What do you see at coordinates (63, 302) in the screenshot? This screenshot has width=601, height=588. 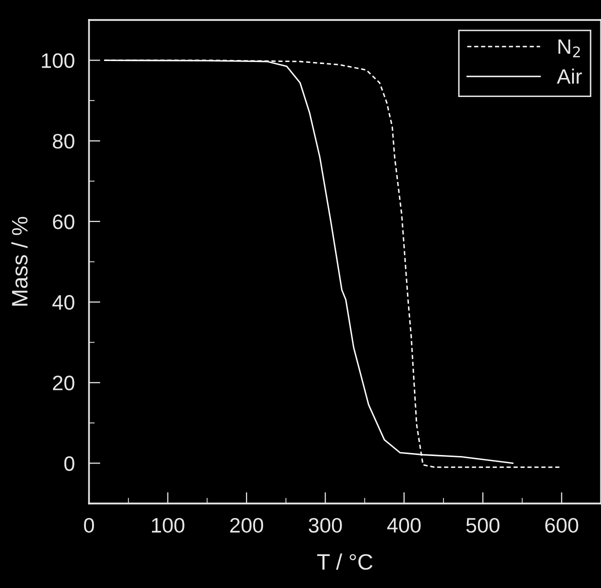 I see `y-tick-label: 40` at bounding box center [63, 302].